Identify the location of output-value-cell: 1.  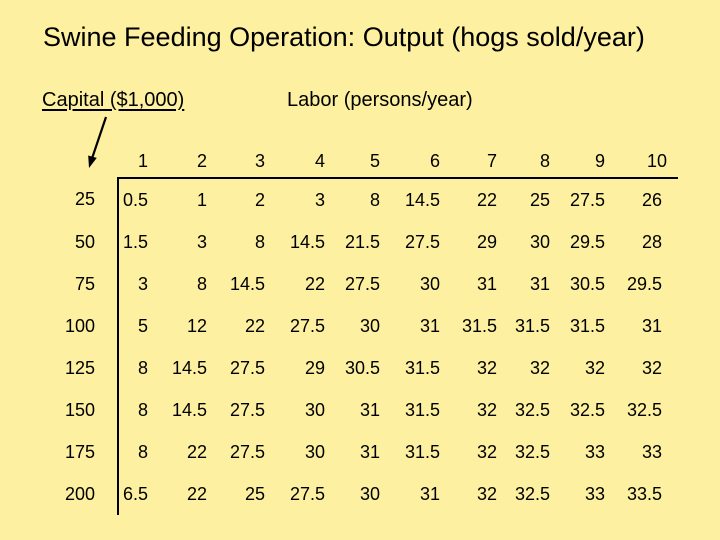
(188, 199).